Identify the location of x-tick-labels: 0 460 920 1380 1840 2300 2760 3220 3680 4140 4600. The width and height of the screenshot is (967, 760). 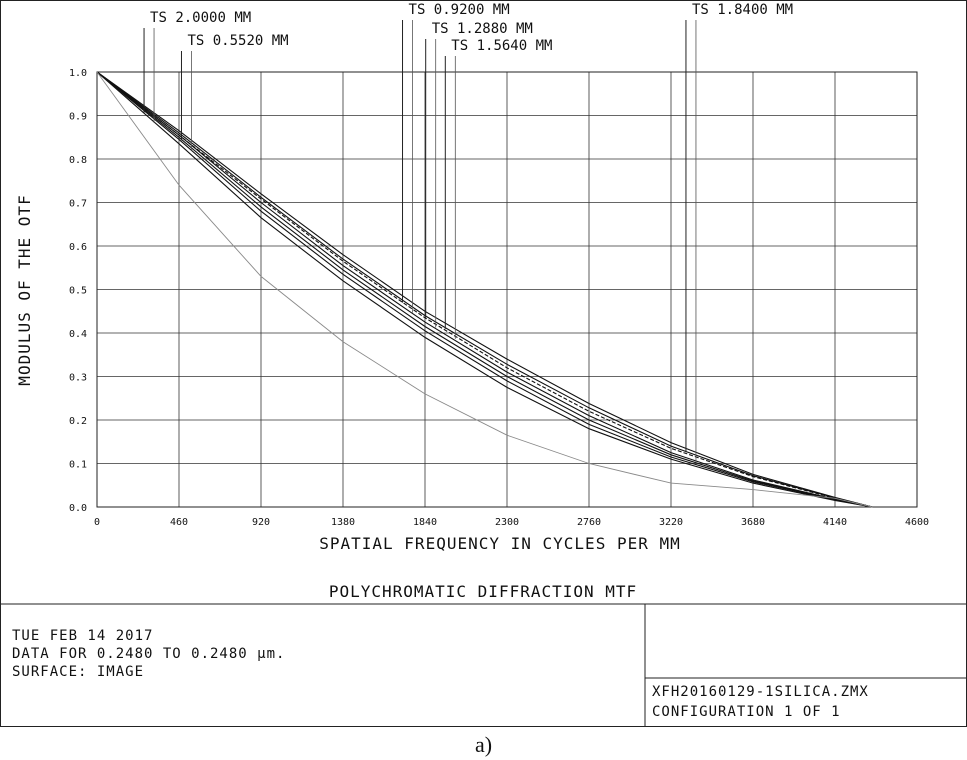
(511, 522).